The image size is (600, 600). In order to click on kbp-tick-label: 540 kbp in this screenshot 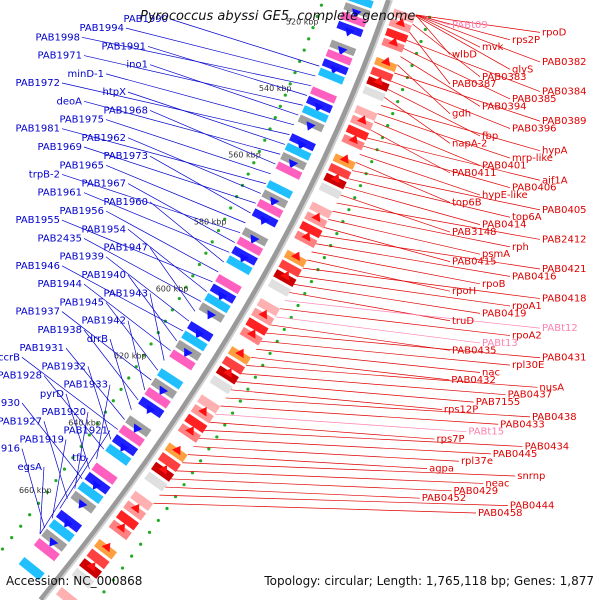, I will do `click(275, 88)`.